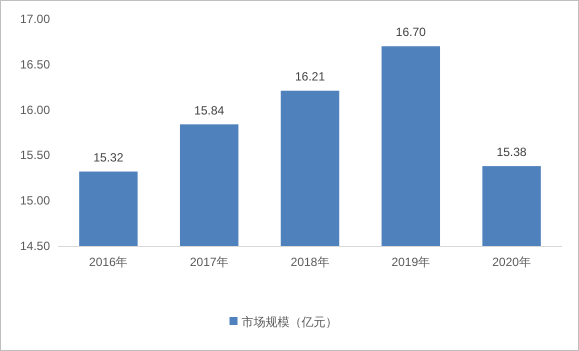 The height and width of the screenshot is (351, 579). What do you see at coordinates (108, 157) in the screenshot?
I see `data-label: 15.32` at bounding box center [108, 157].